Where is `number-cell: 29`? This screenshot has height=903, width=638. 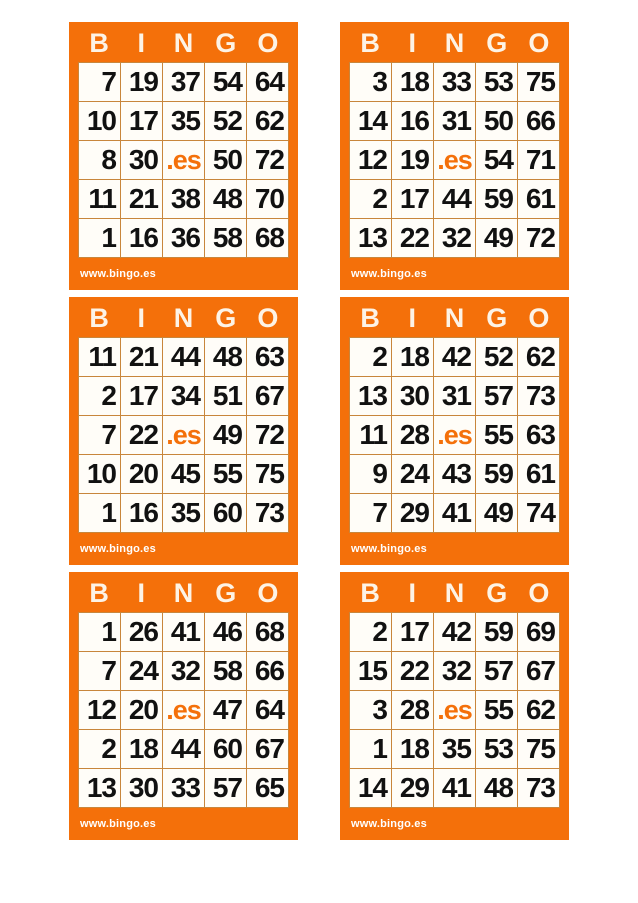
number-cell: 29 is located at coordinates (412, 513).